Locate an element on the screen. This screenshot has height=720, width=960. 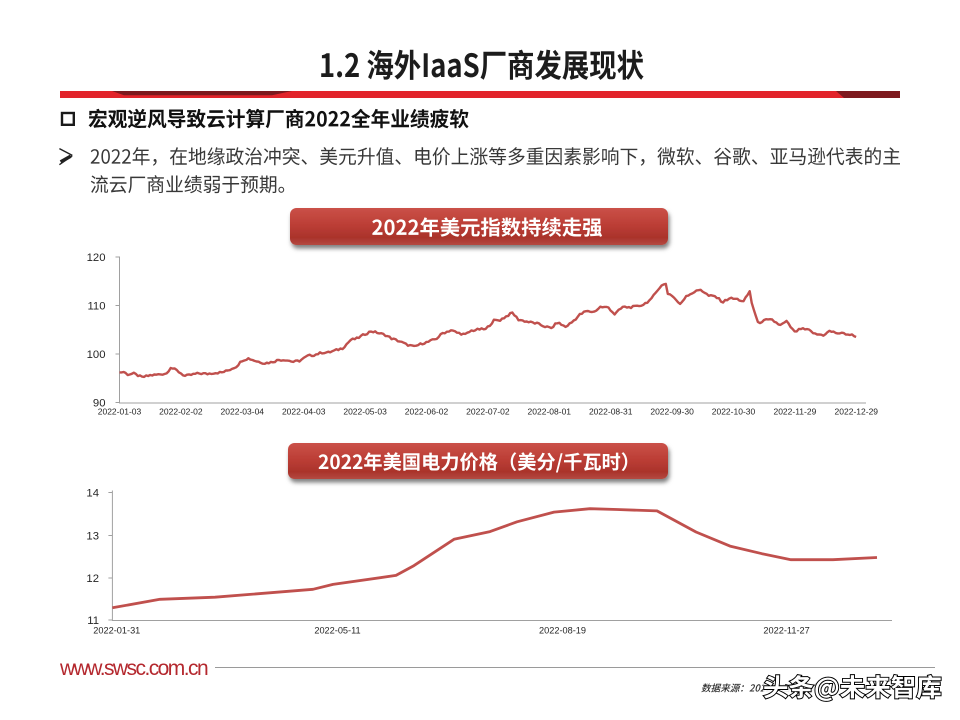
svg-text: 2022-09-30 is located at coordinates (672, 412).